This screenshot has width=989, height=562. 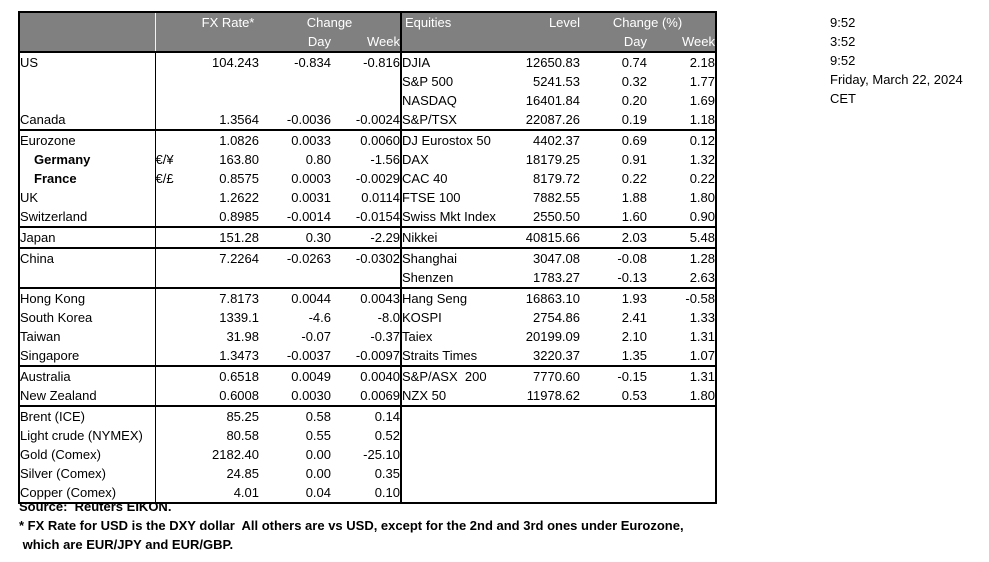 I want to click on fx-rate-cell: 31.98, so click(x=242, y=336).